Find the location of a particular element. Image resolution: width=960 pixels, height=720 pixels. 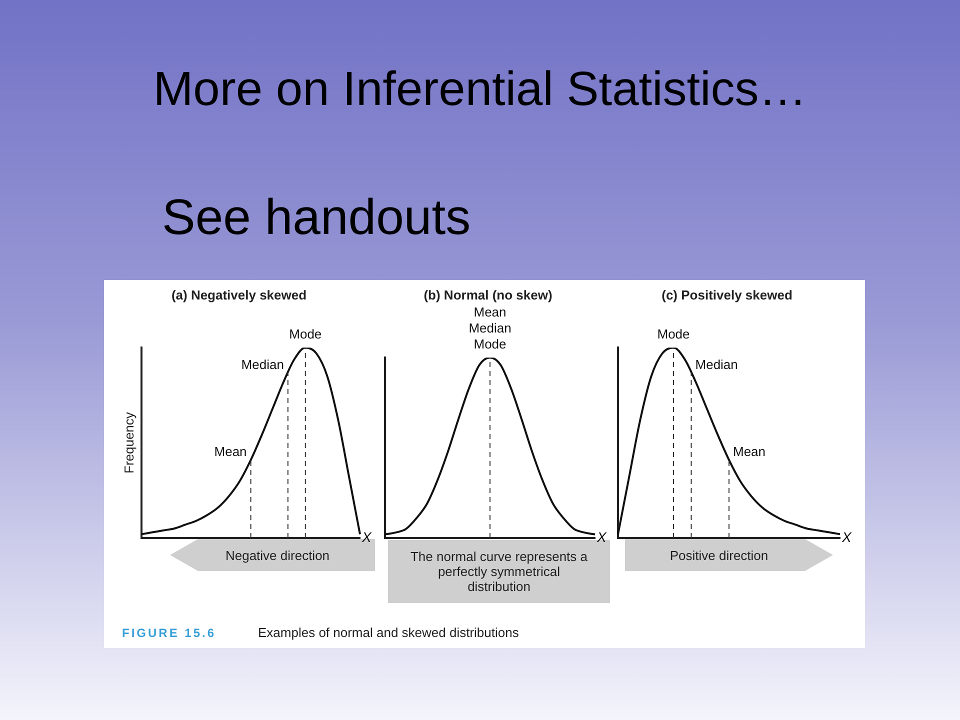

text: Examples of normal and skewed distributions is located at coordinates (388, 632).